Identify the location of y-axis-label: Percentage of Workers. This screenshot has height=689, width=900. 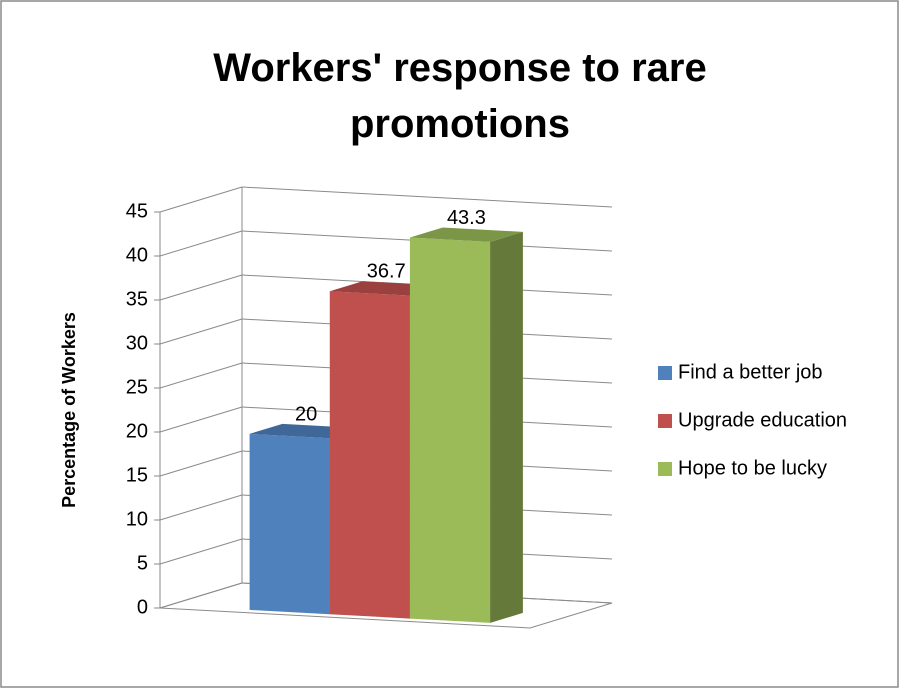
(69, 410).